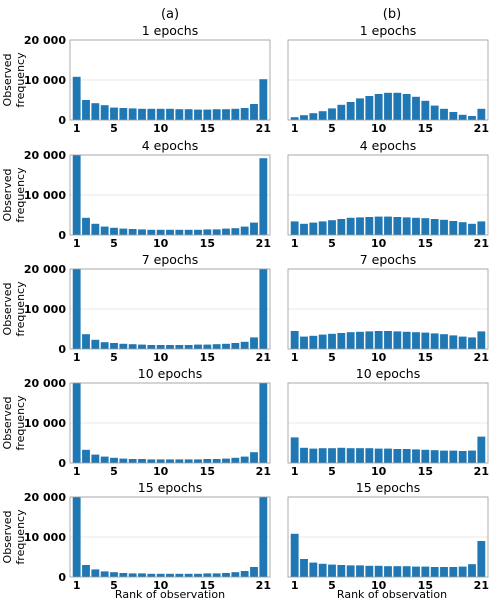 The image size is (500, 601). What do you see at coordinates (170, 14) in the screenshot?
I see `column-label-a: (a)` at bounding box center [170, 14].